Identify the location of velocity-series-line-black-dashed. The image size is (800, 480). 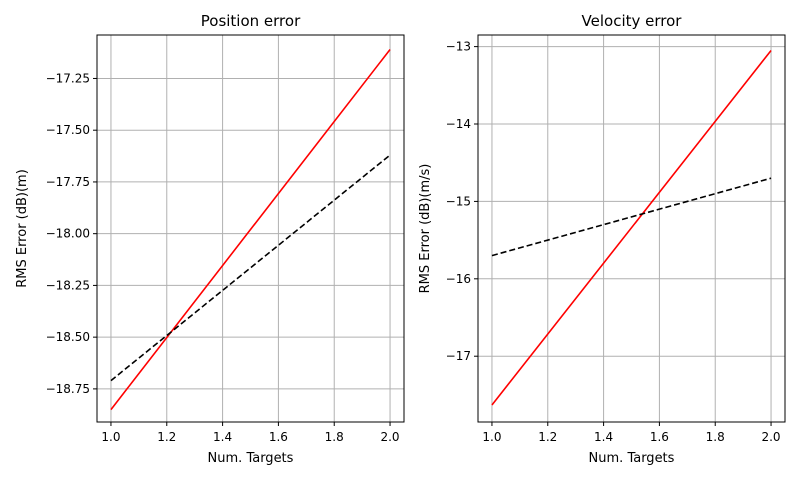
(631, 217).